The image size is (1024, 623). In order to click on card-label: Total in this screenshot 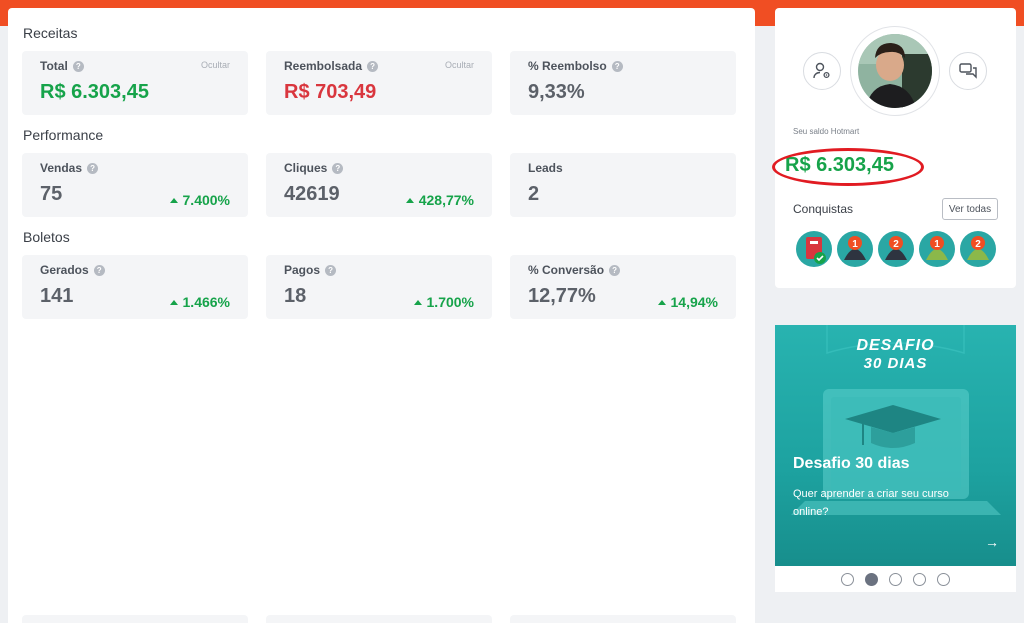, I will do `click(54, 66)`.